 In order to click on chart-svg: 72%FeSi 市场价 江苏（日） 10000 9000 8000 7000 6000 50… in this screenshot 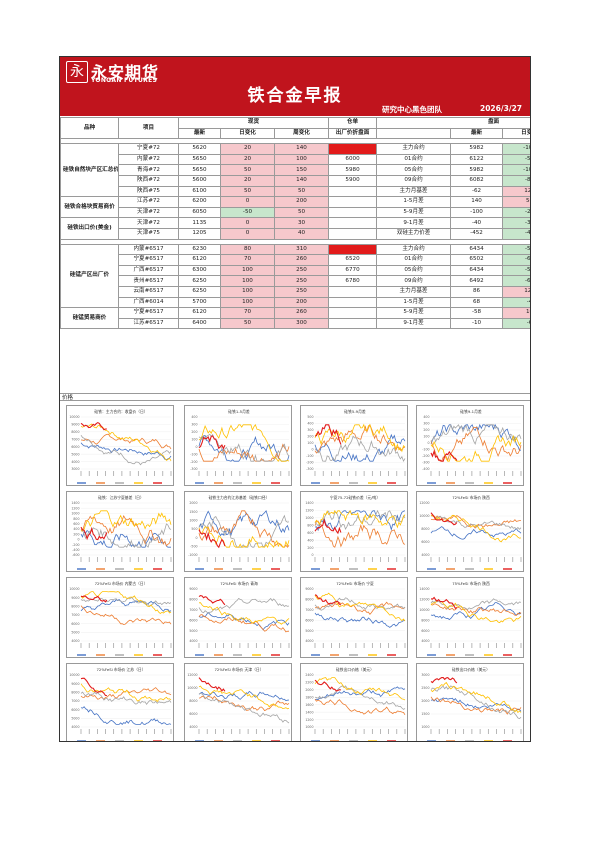, I will do `click(120, 704)`.